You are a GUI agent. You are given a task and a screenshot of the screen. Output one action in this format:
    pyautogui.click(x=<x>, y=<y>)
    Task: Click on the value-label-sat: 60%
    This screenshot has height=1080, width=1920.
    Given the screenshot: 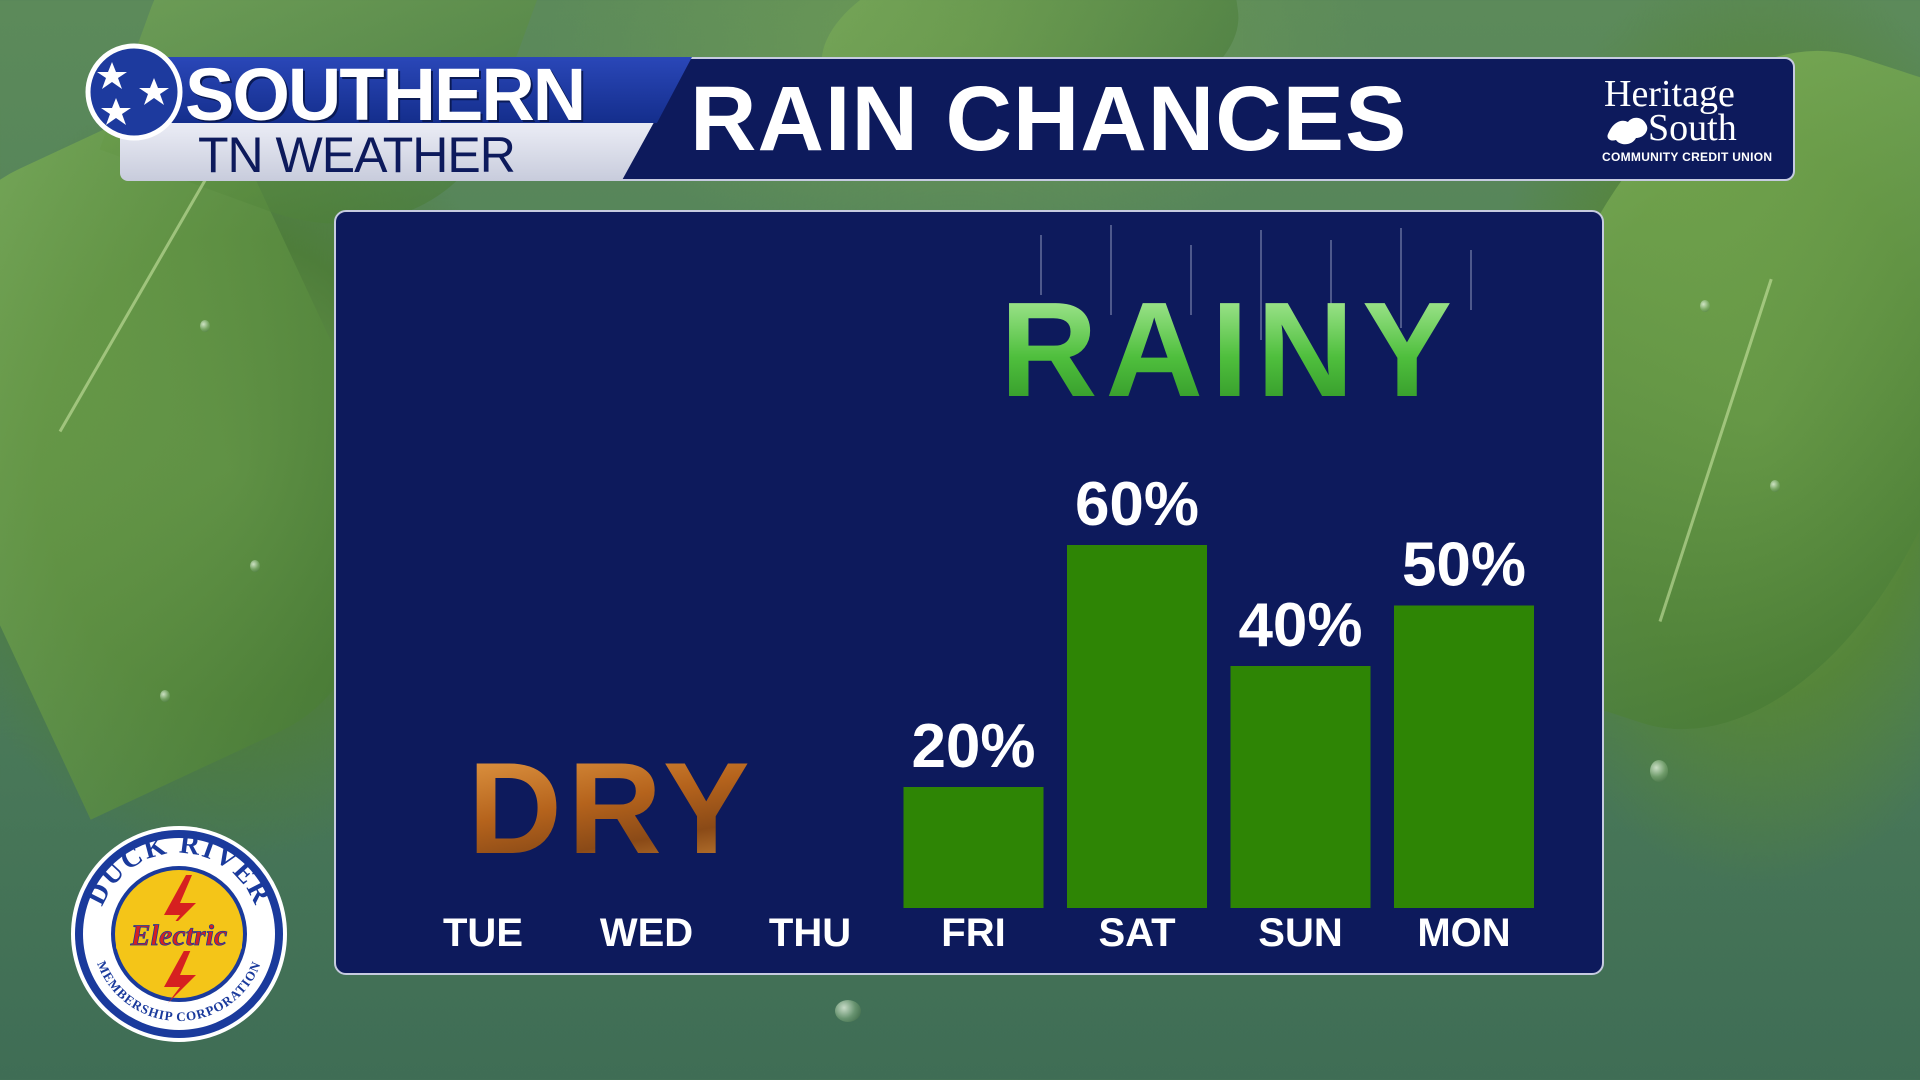 What is the action you would take?
    pyautogui.click(x=1137, y=504)
    